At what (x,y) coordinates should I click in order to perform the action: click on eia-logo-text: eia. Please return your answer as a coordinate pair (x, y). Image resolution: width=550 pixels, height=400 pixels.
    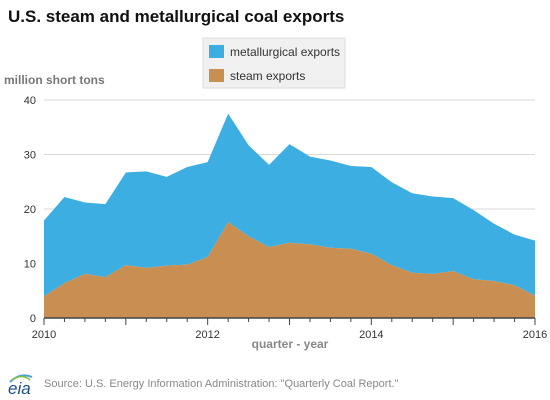
    Looking at the image, I should click on (19, 387).